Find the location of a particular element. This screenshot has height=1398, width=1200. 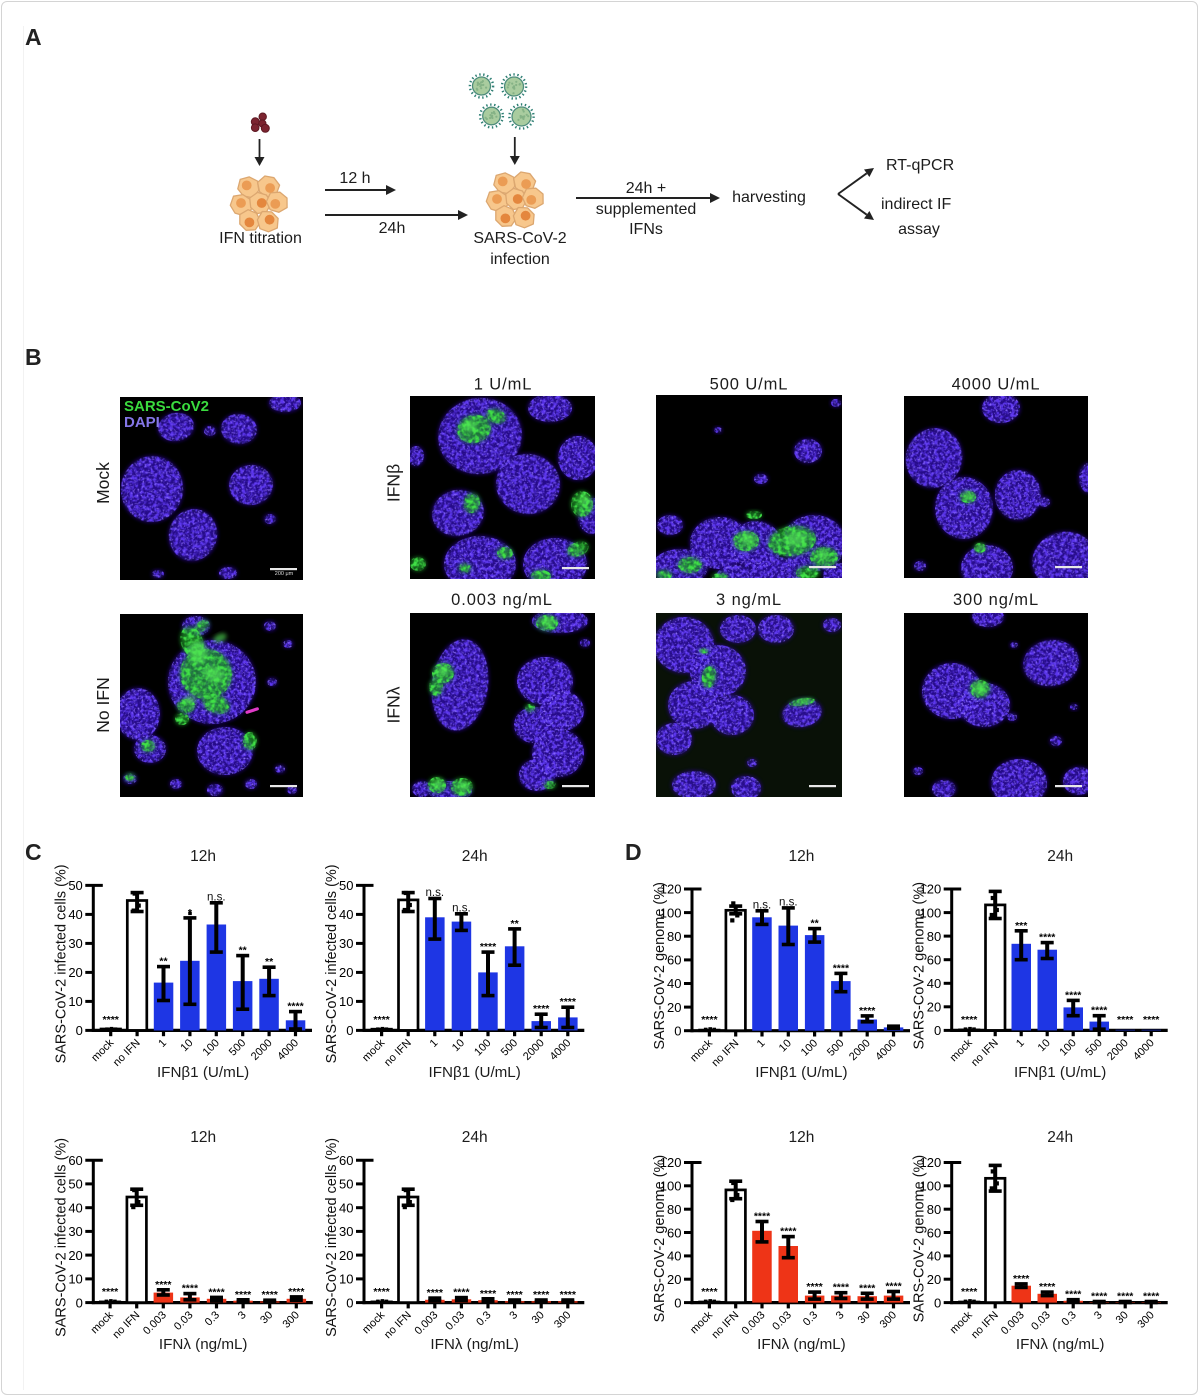

svg-text: 300 ng/mL is located at coordinates (996, 600).